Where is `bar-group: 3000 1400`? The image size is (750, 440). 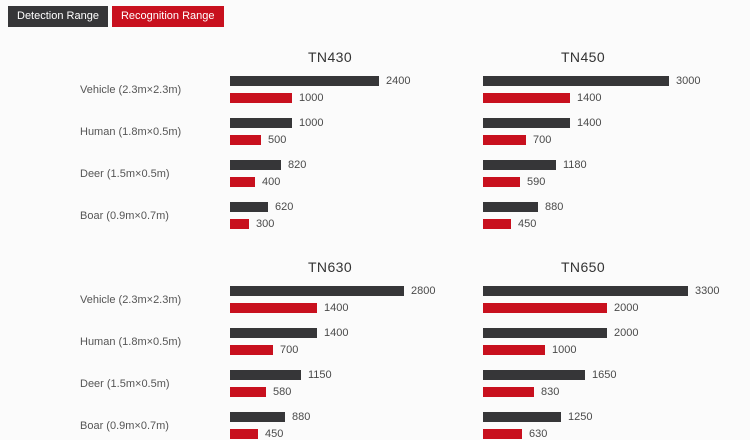 bar-group: 3000 1400 is located at coordinates (609, 89).